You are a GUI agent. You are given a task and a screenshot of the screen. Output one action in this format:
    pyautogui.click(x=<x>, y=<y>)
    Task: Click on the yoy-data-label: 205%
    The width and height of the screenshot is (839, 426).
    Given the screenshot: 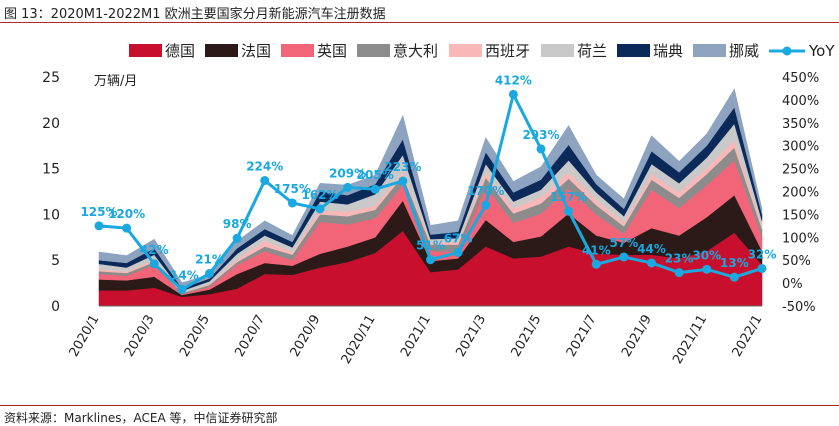 What is the action you would take?
    pyautogui.click(x=375, y=175)
    